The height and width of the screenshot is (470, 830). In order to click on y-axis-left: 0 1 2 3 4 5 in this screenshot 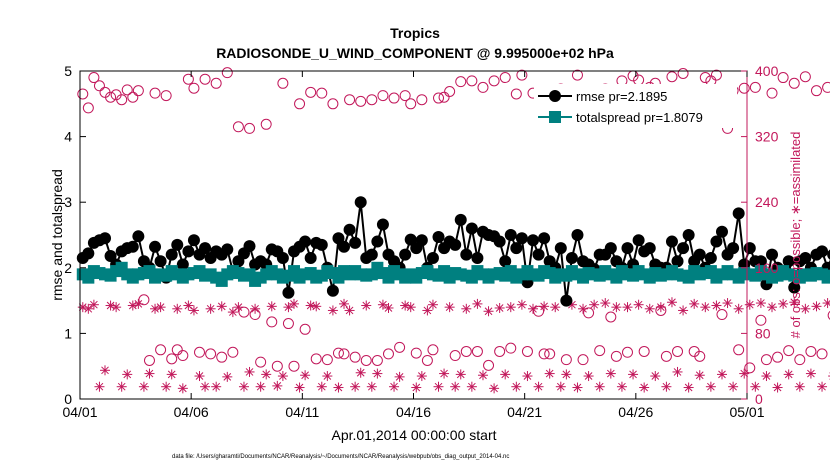, I will do `click(75, 235)`.